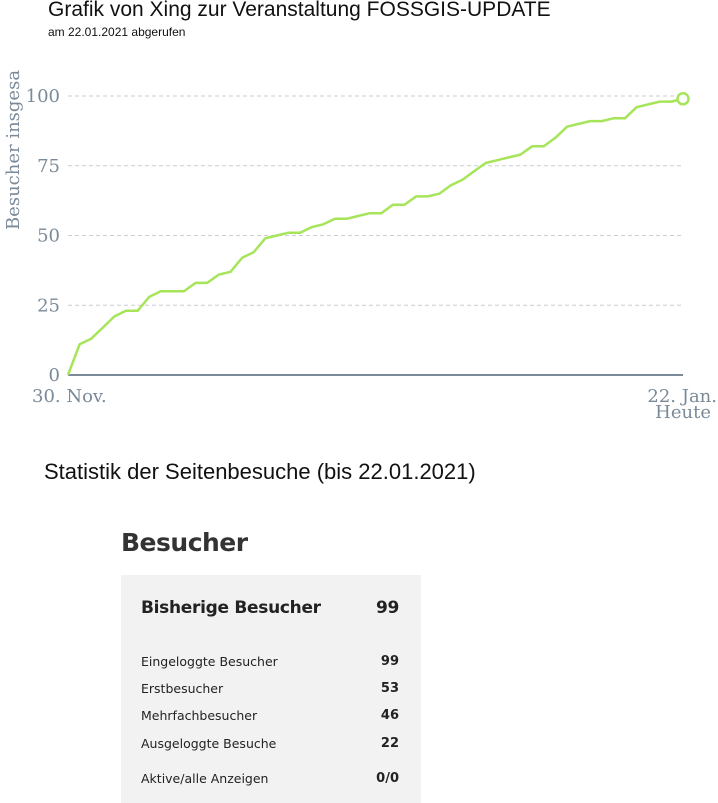 The height and width of the screenshot is (803, 718). Describe the element at coordinates (48, 166) in the screenshot. I see `y-tick-label: 75` at that location.